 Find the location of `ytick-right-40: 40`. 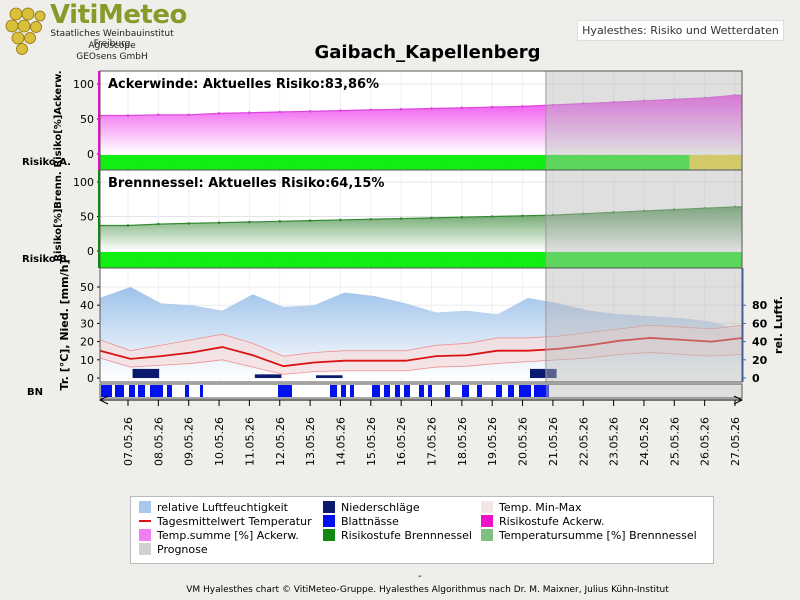

ytick-right-40: 40 is located at coordinates (760, 342).